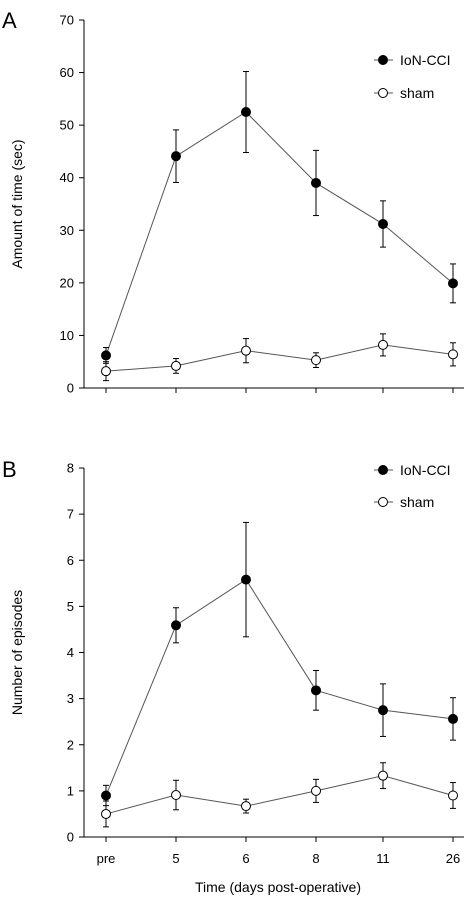 The image size is (469, 900). I want to click on y-tick-label: 1, so click(70, 790).